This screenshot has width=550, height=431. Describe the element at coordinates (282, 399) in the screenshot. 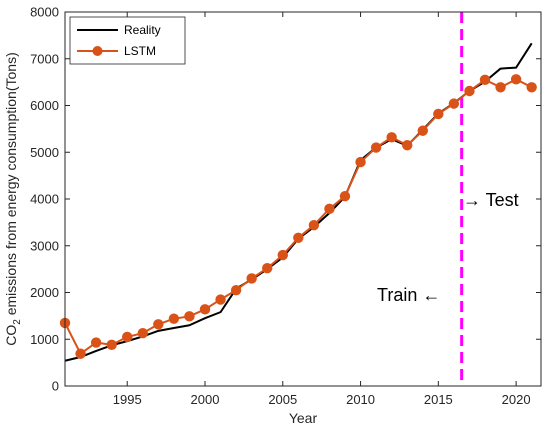

I see `x-tick-label: 2005` at that location.